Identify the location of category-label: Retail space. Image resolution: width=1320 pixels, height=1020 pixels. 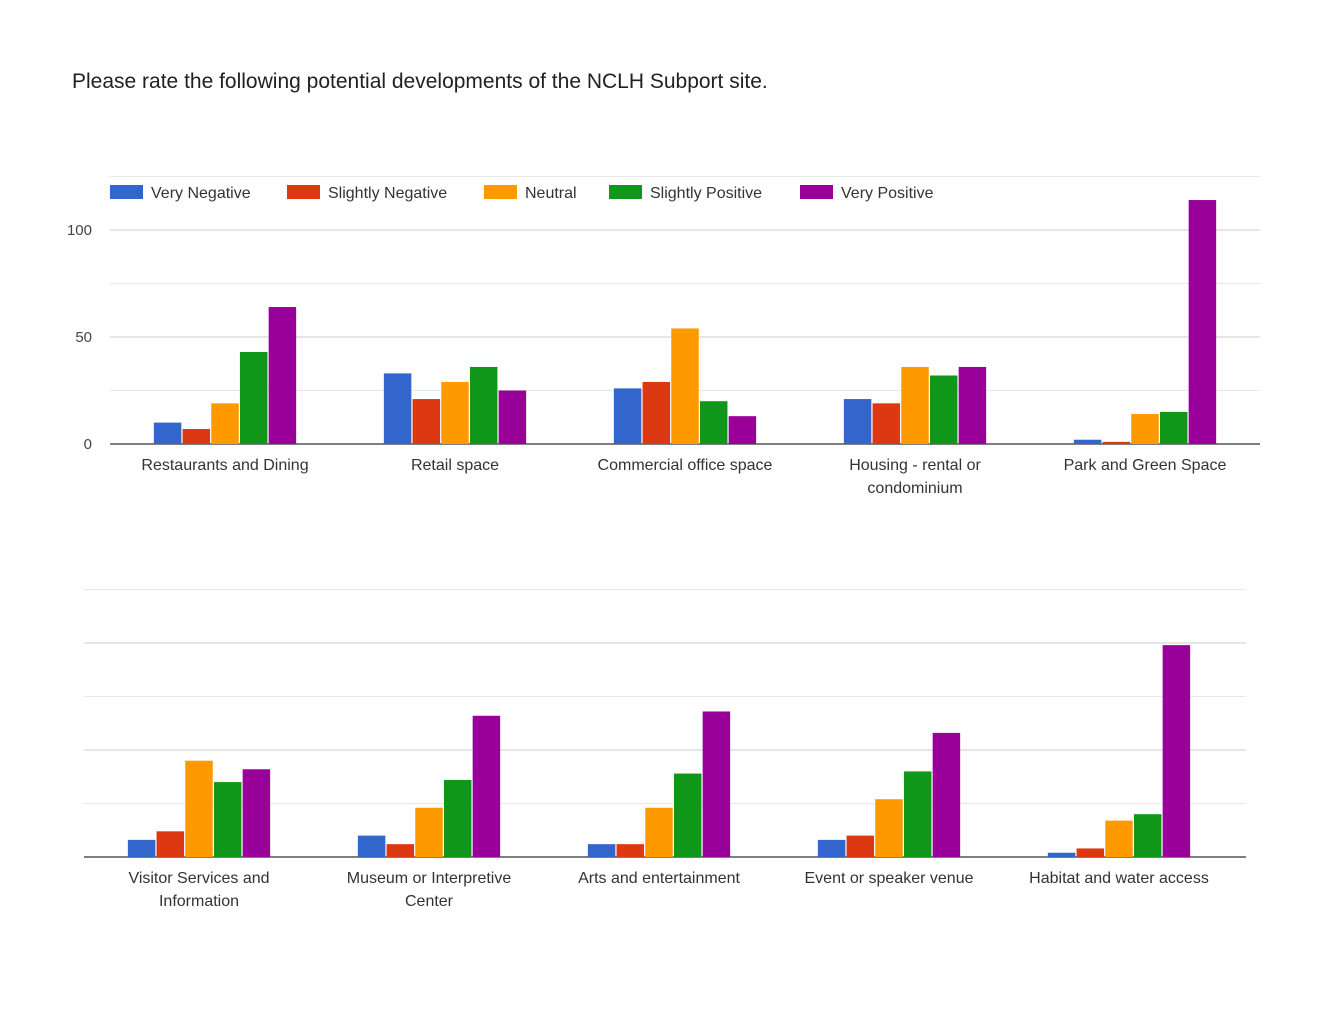
(455, 465).